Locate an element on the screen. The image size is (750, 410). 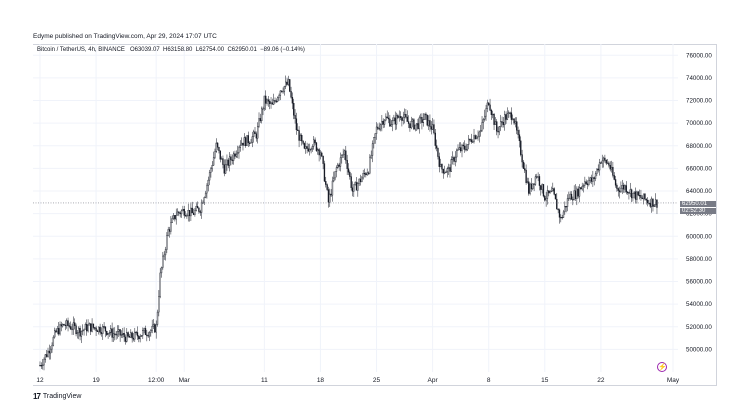
ohlc-close: 62950.01 is located at coordinates (244, 50).